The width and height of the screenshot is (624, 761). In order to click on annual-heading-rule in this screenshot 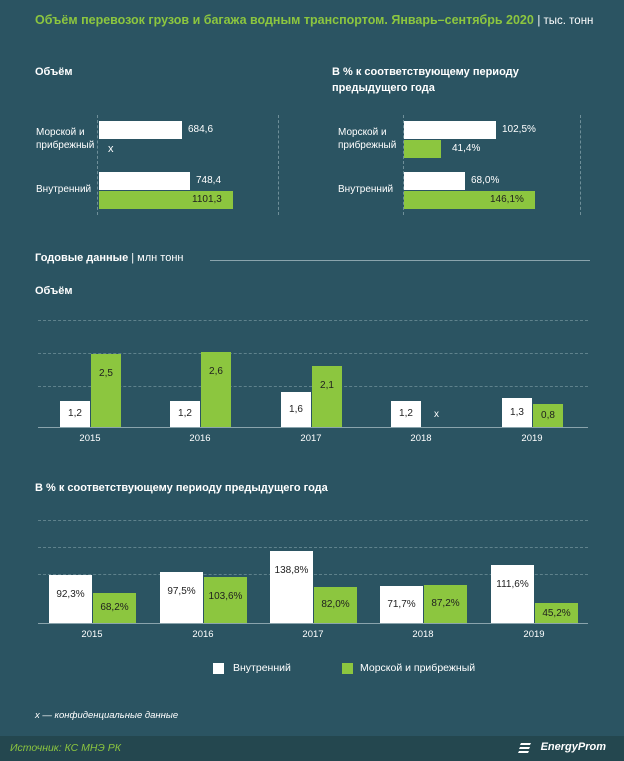, I will do `click(400, 260)`.